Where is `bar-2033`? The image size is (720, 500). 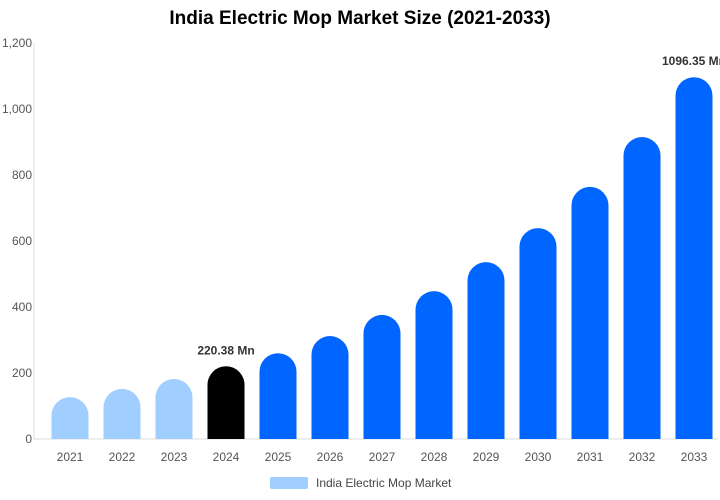
bar-2033 is located at coordinates (694, 258).